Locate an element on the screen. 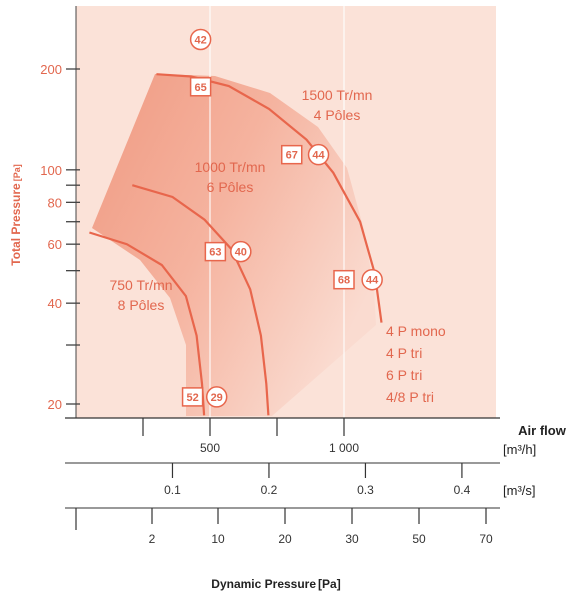 The width and height of the screenshot is (571, 596). curve-label-1-1: 6 Pôles is located at coordinates (230, 187).